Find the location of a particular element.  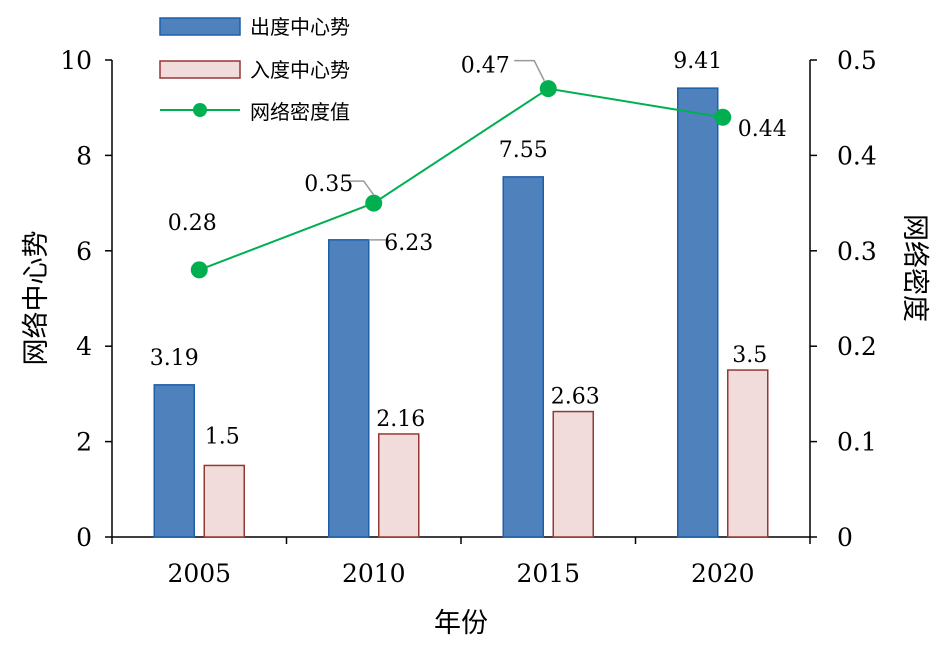

data-label-in-degree: 3.5 is located at coordinates (749, 355).